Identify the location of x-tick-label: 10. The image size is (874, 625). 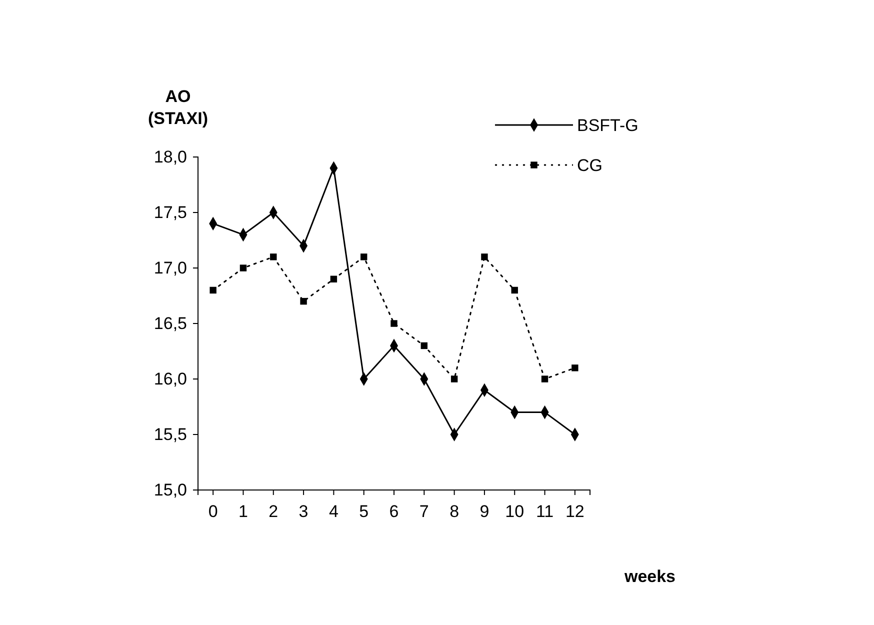
(514, 512).